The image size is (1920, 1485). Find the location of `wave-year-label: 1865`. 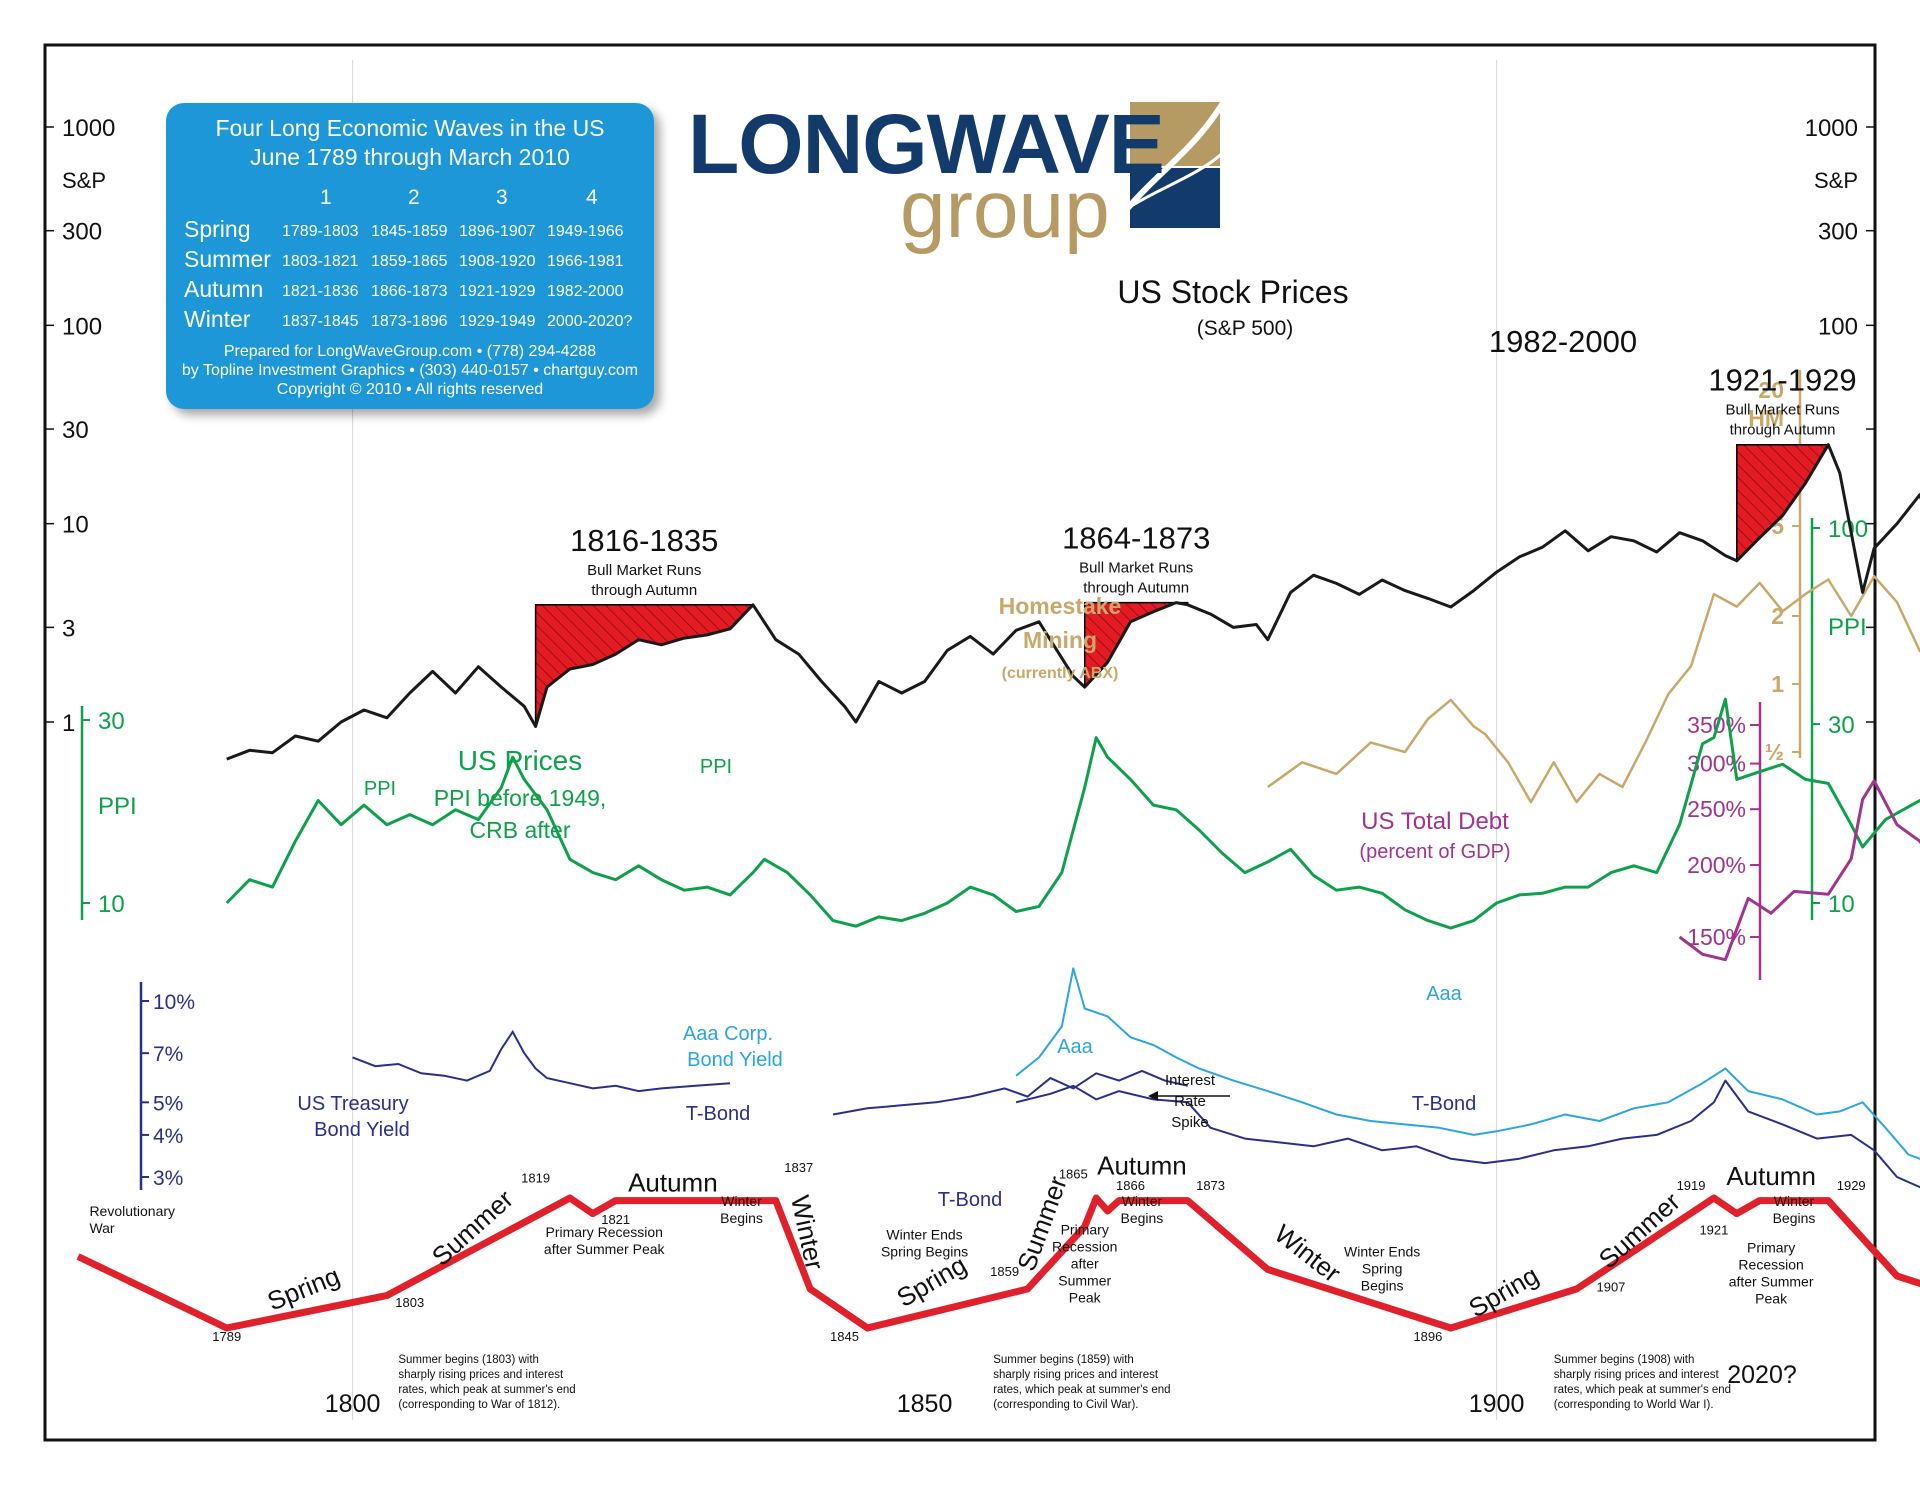

wave-year-label: 1865 is located at coordinates (1073, 1174).